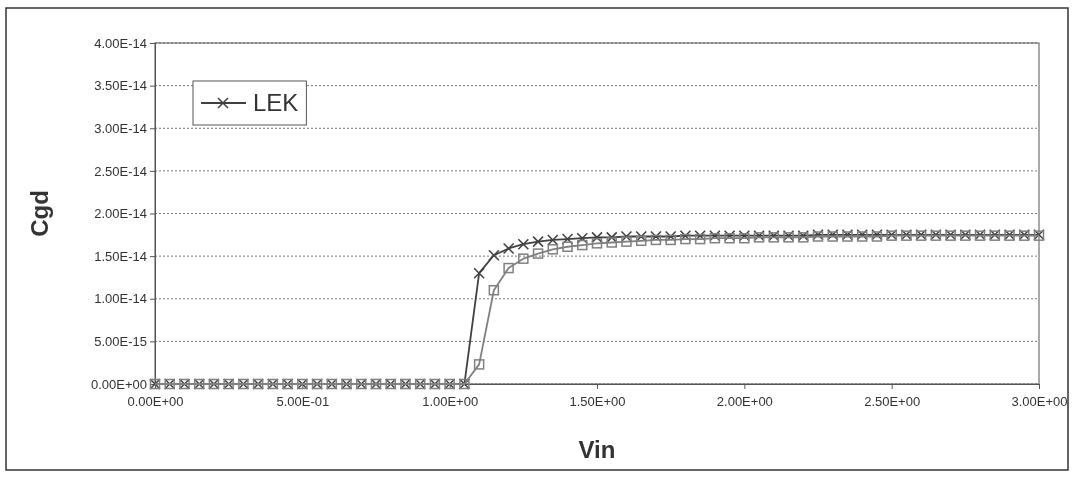 This screenshot has height=477, width=1074. Describe the element at coordinates (276, 103) in the screenshot. I see `legend-label: LEK` at that location.